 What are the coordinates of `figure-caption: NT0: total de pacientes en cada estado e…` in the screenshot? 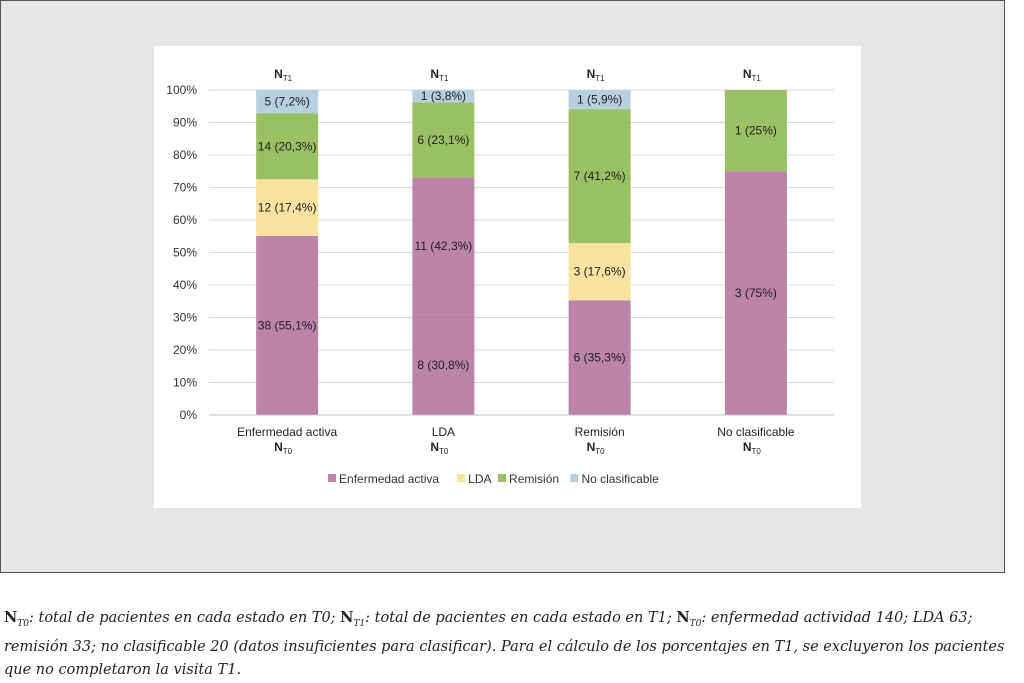 It's located at (509, 644).